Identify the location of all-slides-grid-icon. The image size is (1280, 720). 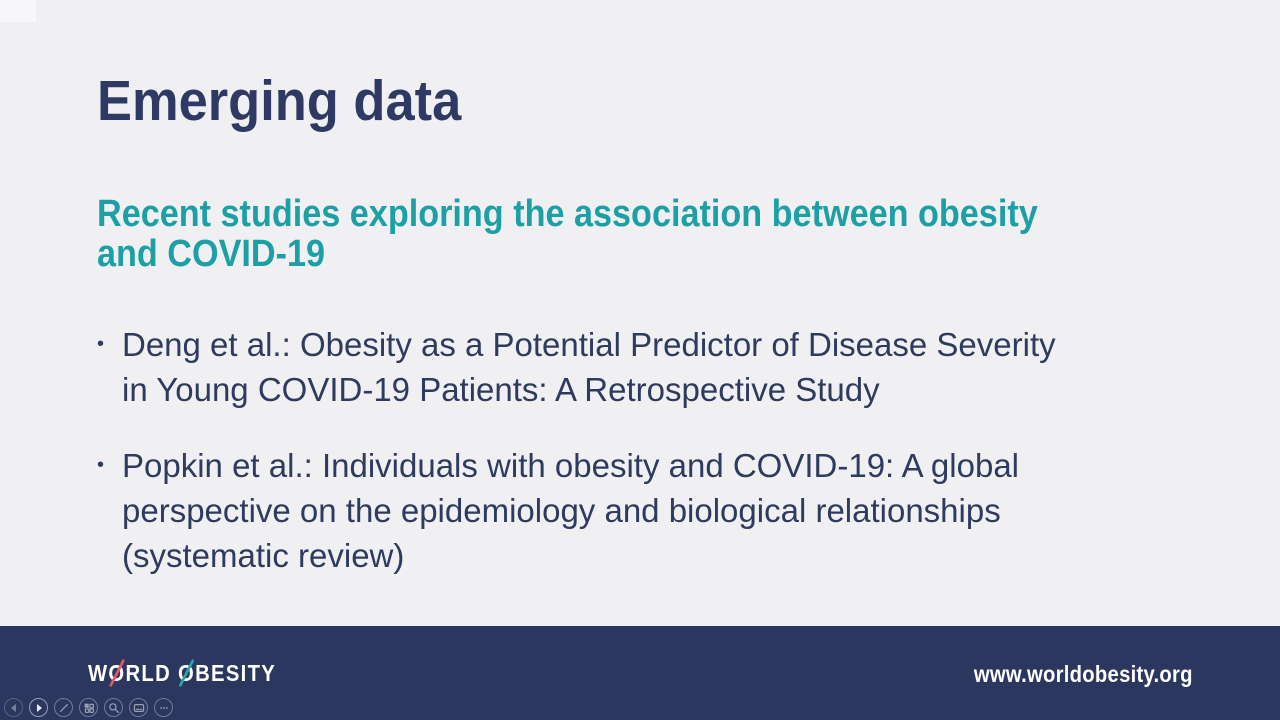
(89, 708).